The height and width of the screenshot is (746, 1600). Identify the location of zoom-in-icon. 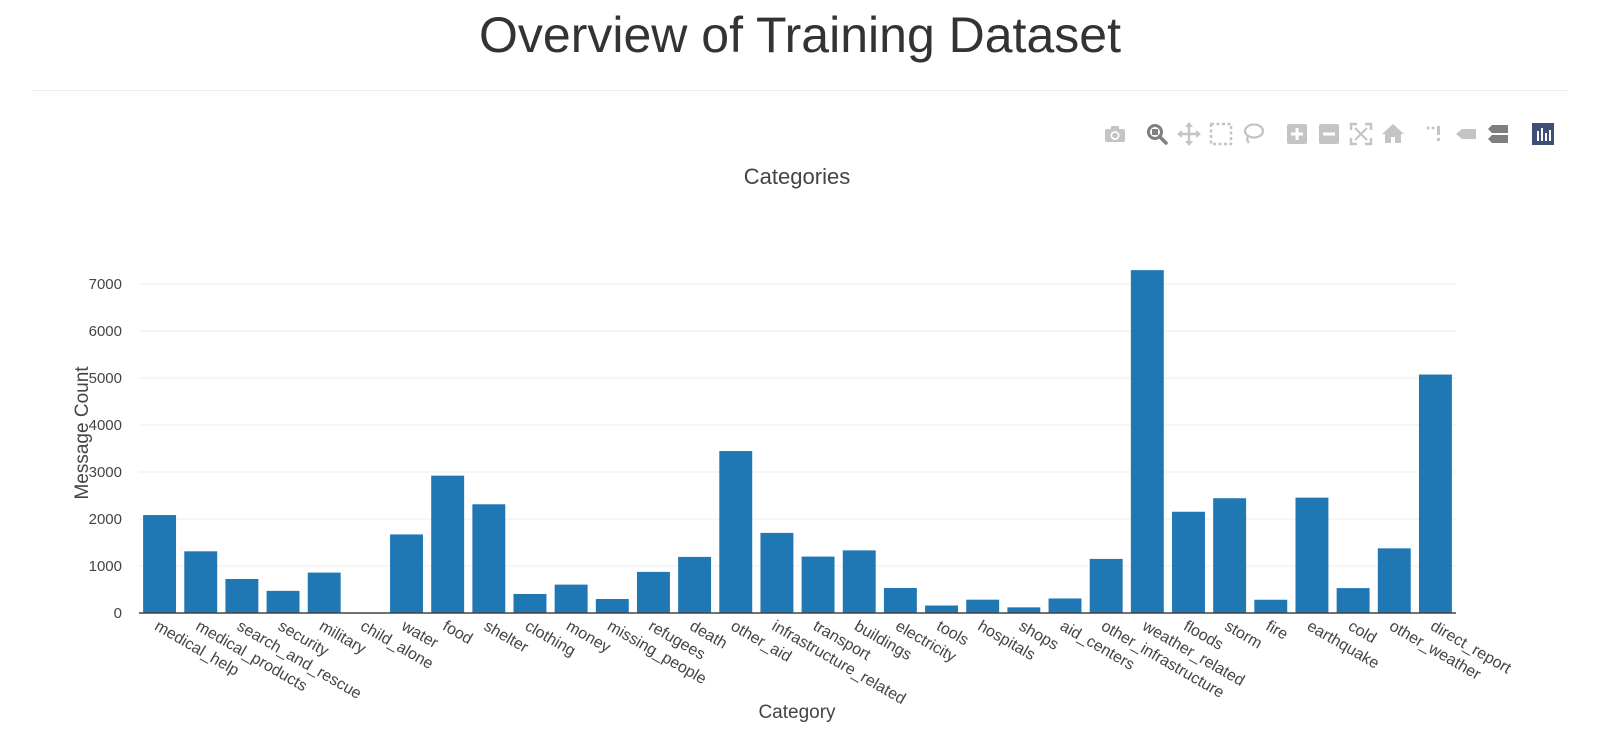
(1297, 134).